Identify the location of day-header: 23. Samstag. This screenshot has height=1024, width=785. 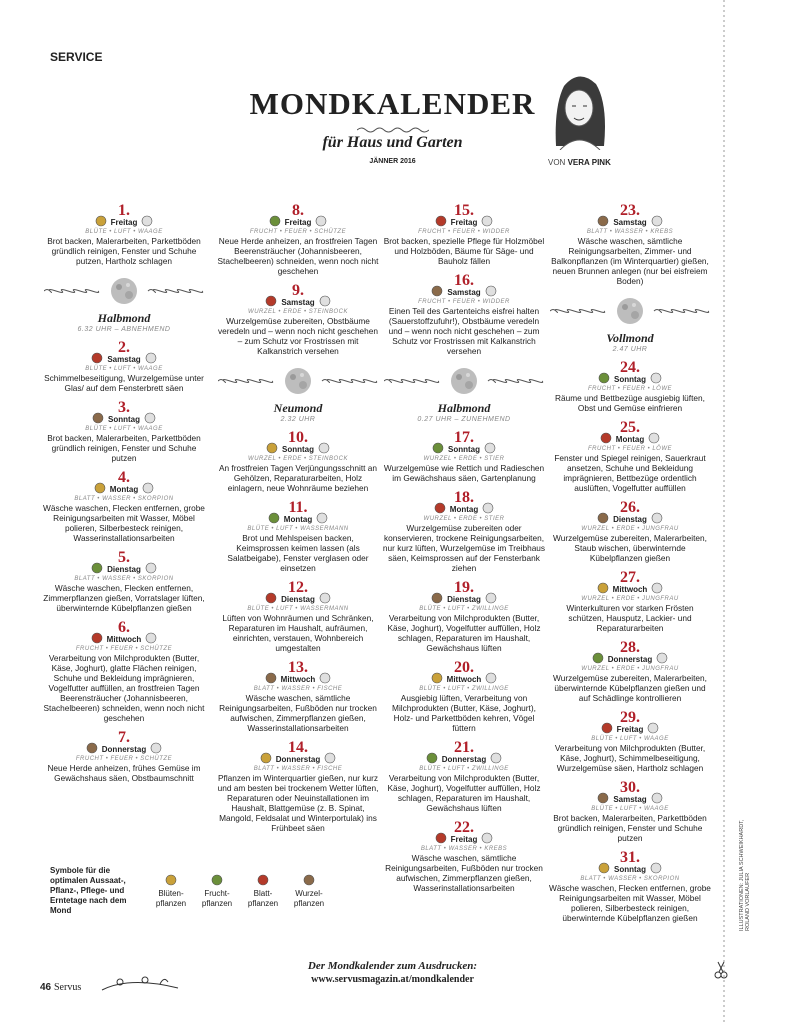
(630, 214).